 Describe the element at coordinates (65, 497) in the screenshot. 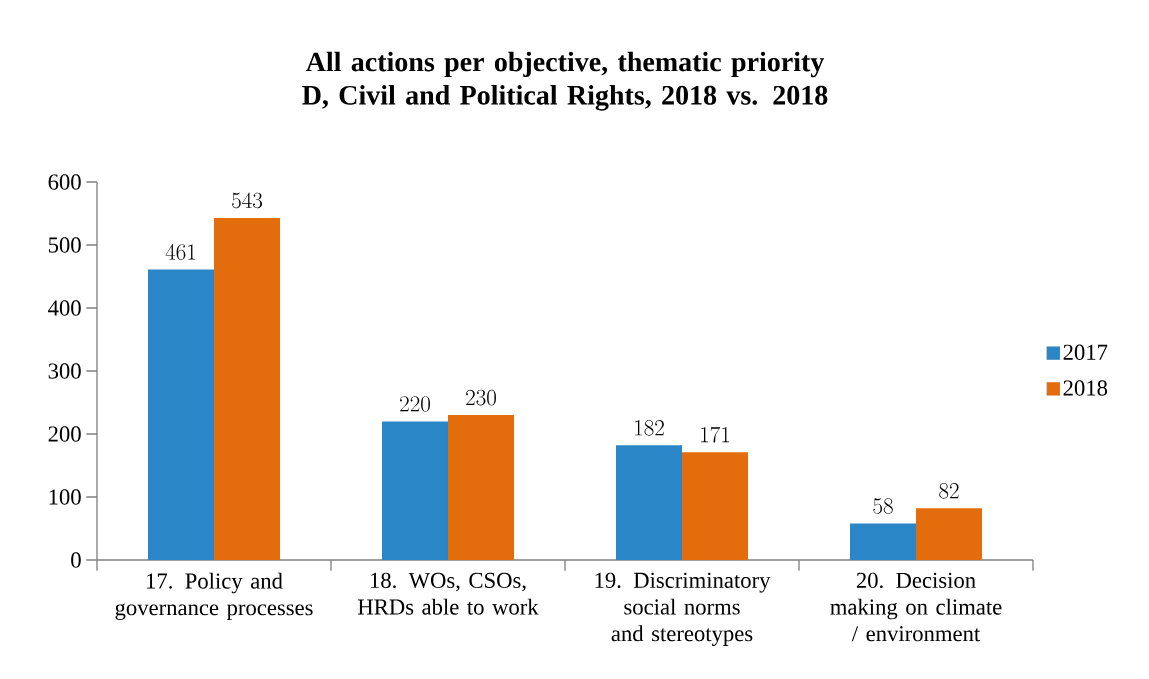

I see `y-tick-label: 100` at that location.